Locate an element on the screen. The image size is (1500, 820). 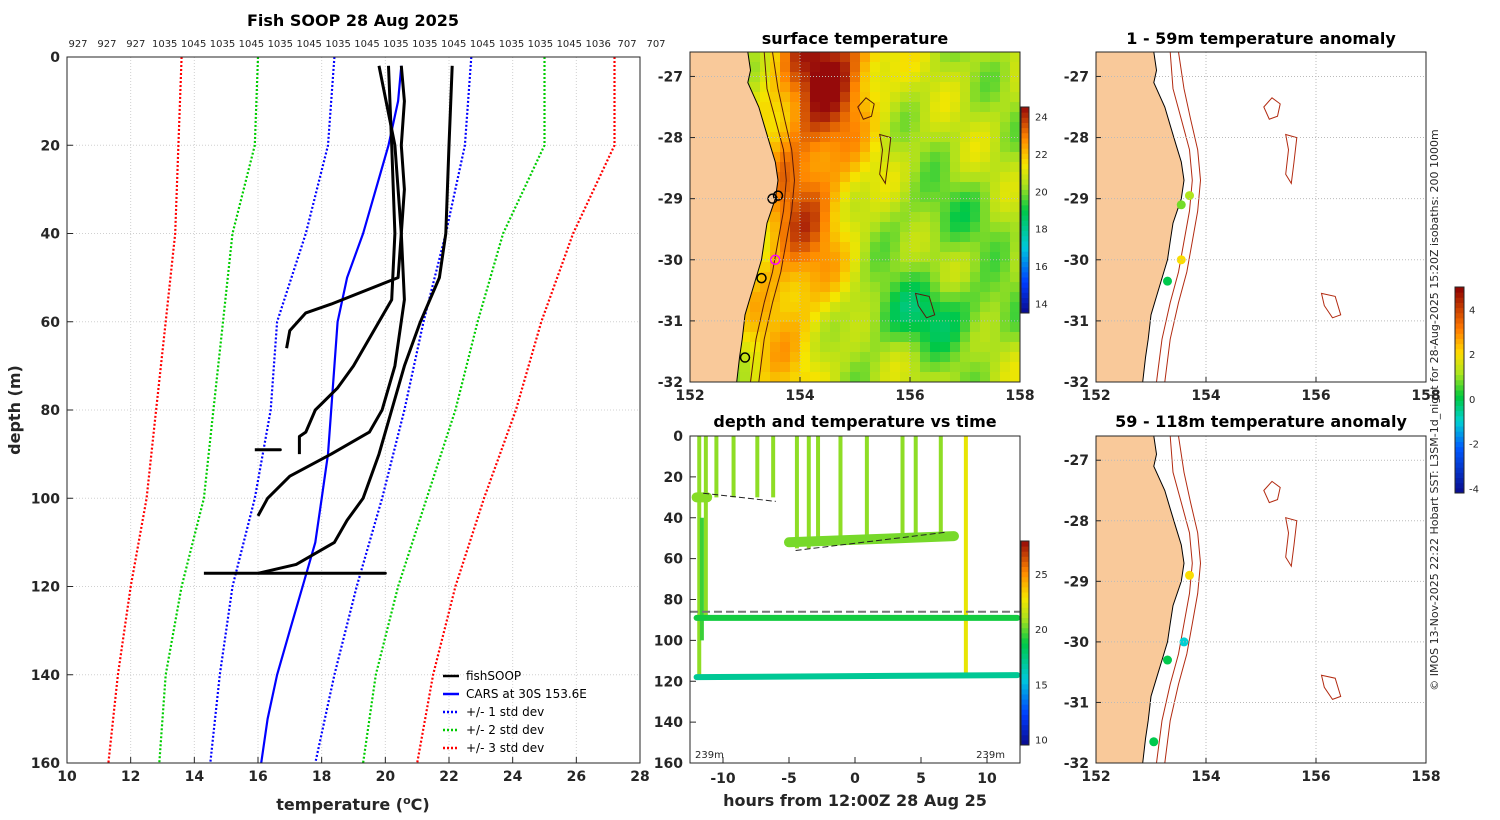
profile-y-axis-label: depth (m) is located at coordinates (14, 410).